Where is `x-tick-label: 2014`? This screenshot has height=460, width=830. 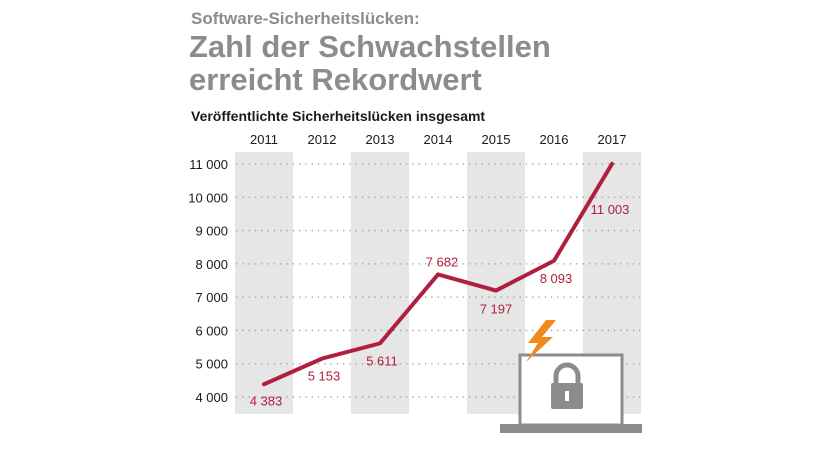
x-tick-label: 2014 is located at coordinates (438, 139).